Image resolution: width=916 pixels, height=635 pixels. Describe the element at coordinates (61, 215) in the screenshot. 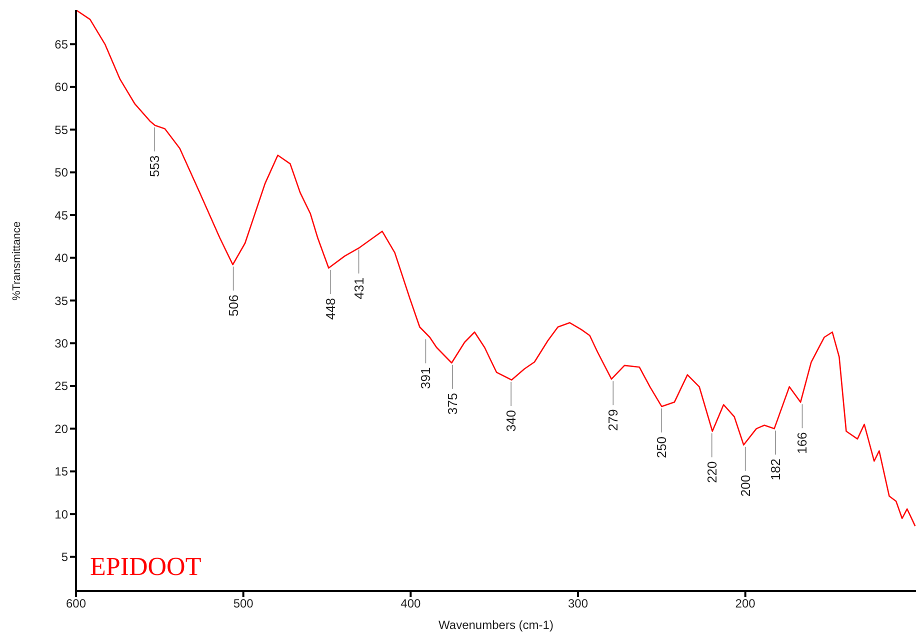

I see `y-tick-label: 45` at that location.